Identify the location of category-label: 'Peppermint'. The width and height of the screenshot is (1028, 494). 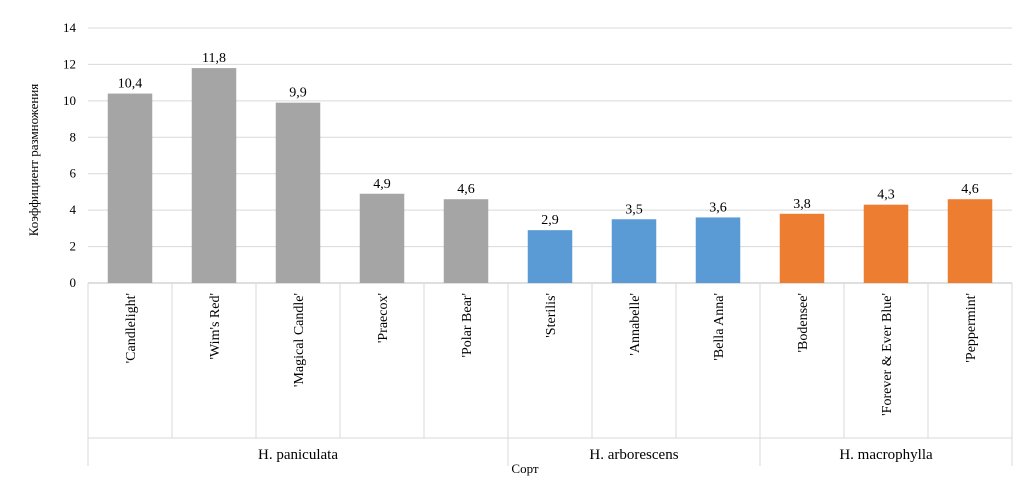
(971, 328).